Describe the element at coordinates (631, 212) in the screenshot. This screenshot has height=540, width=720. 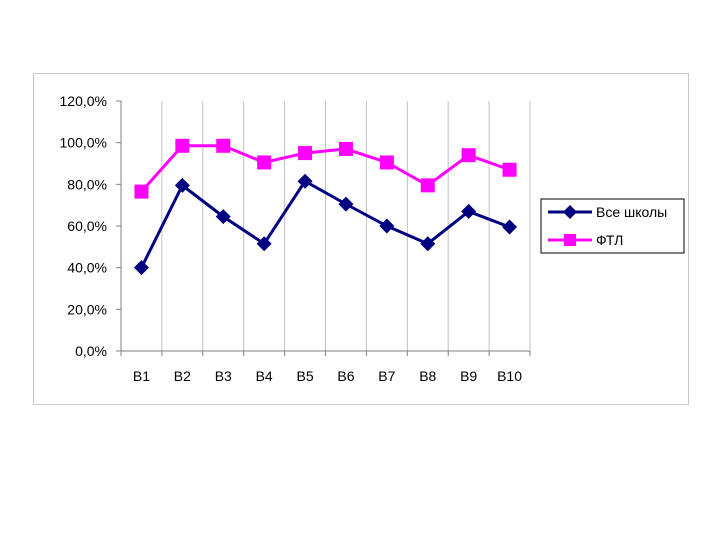
I see `legend-label-vse-shkoly: Все школы` at that location.